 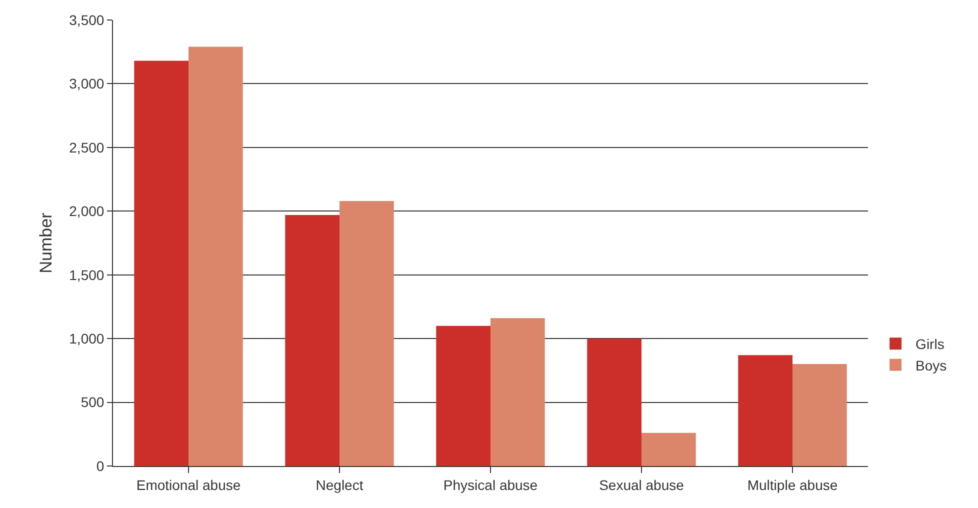 What do you see at coordinates (792, 484) in the screenshot?
I see `x-tick-label: Multiple abuse` at bounding box center [792, 484].